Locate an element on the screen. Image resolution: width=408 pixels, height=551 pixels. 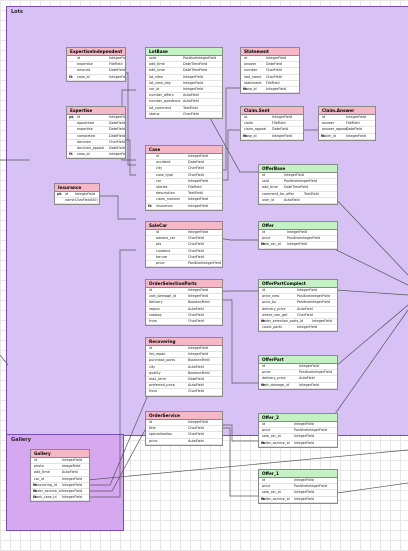
field-row: lot_view IntegerField is located at coordinates (184, 78).